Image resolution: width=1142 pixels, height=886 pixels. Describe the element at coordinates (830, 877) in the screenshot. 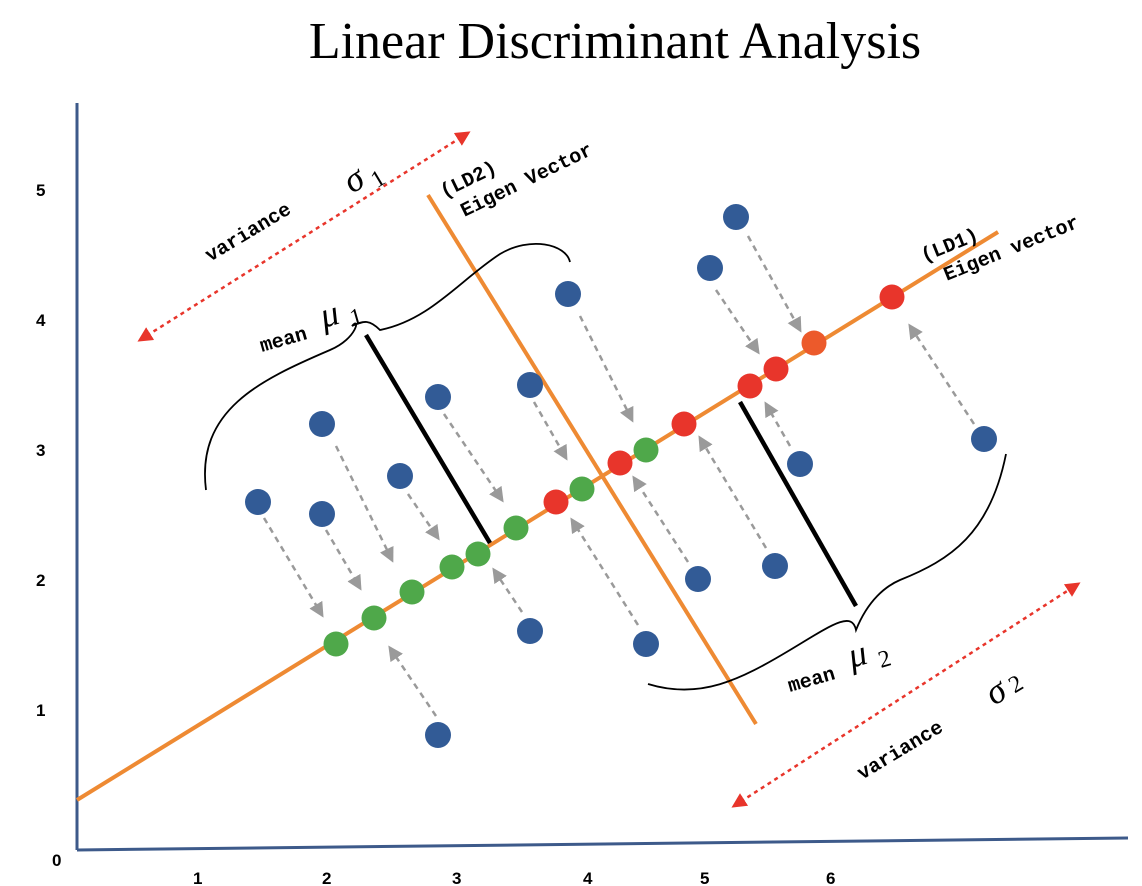

I see `x-tick-6: 6` at that location.